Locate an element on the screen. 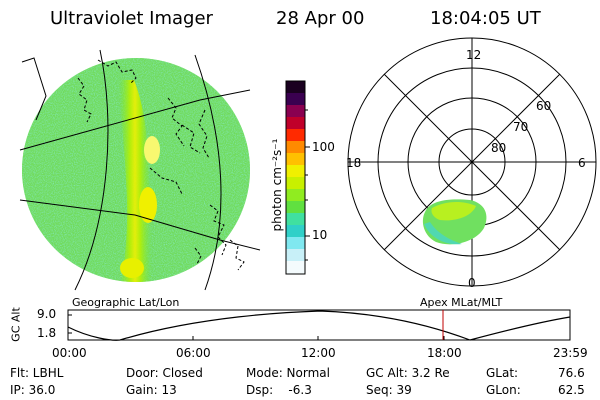  info-seq: Seq: 39 is located at coordinates (389, 390).